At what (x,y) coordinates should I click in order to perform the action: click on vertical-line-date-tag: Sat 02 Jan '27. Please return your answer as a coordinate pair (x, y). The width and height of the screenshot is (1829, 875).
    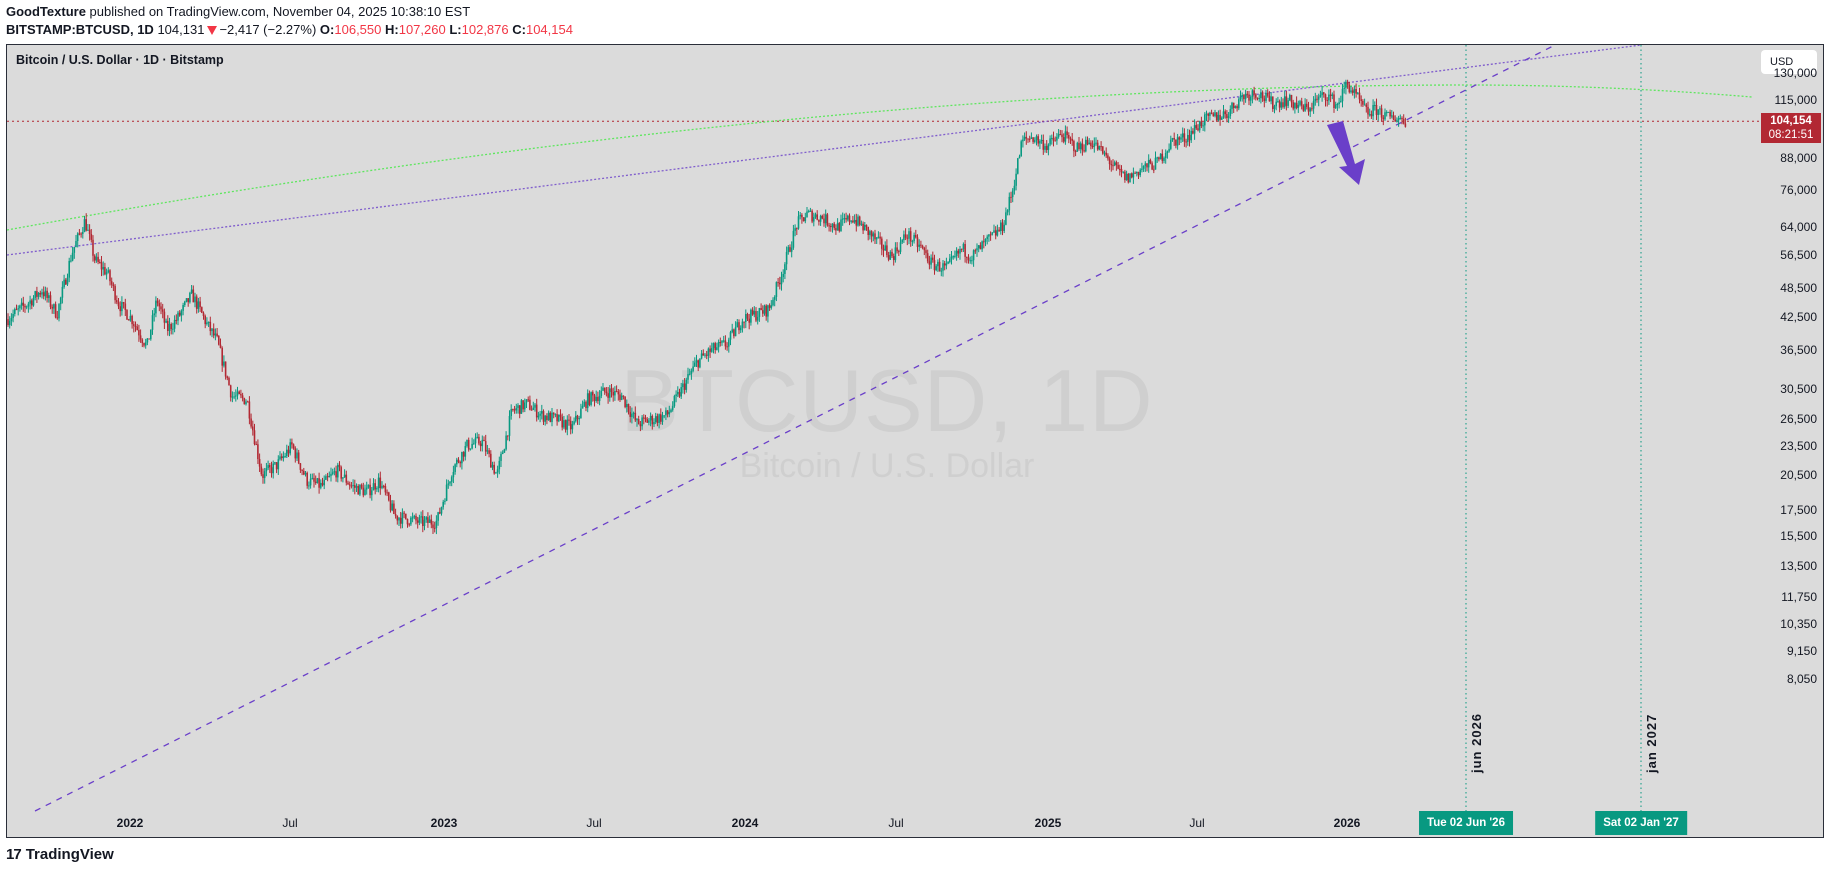
    Looking at the image, I should click on (1641, 823).